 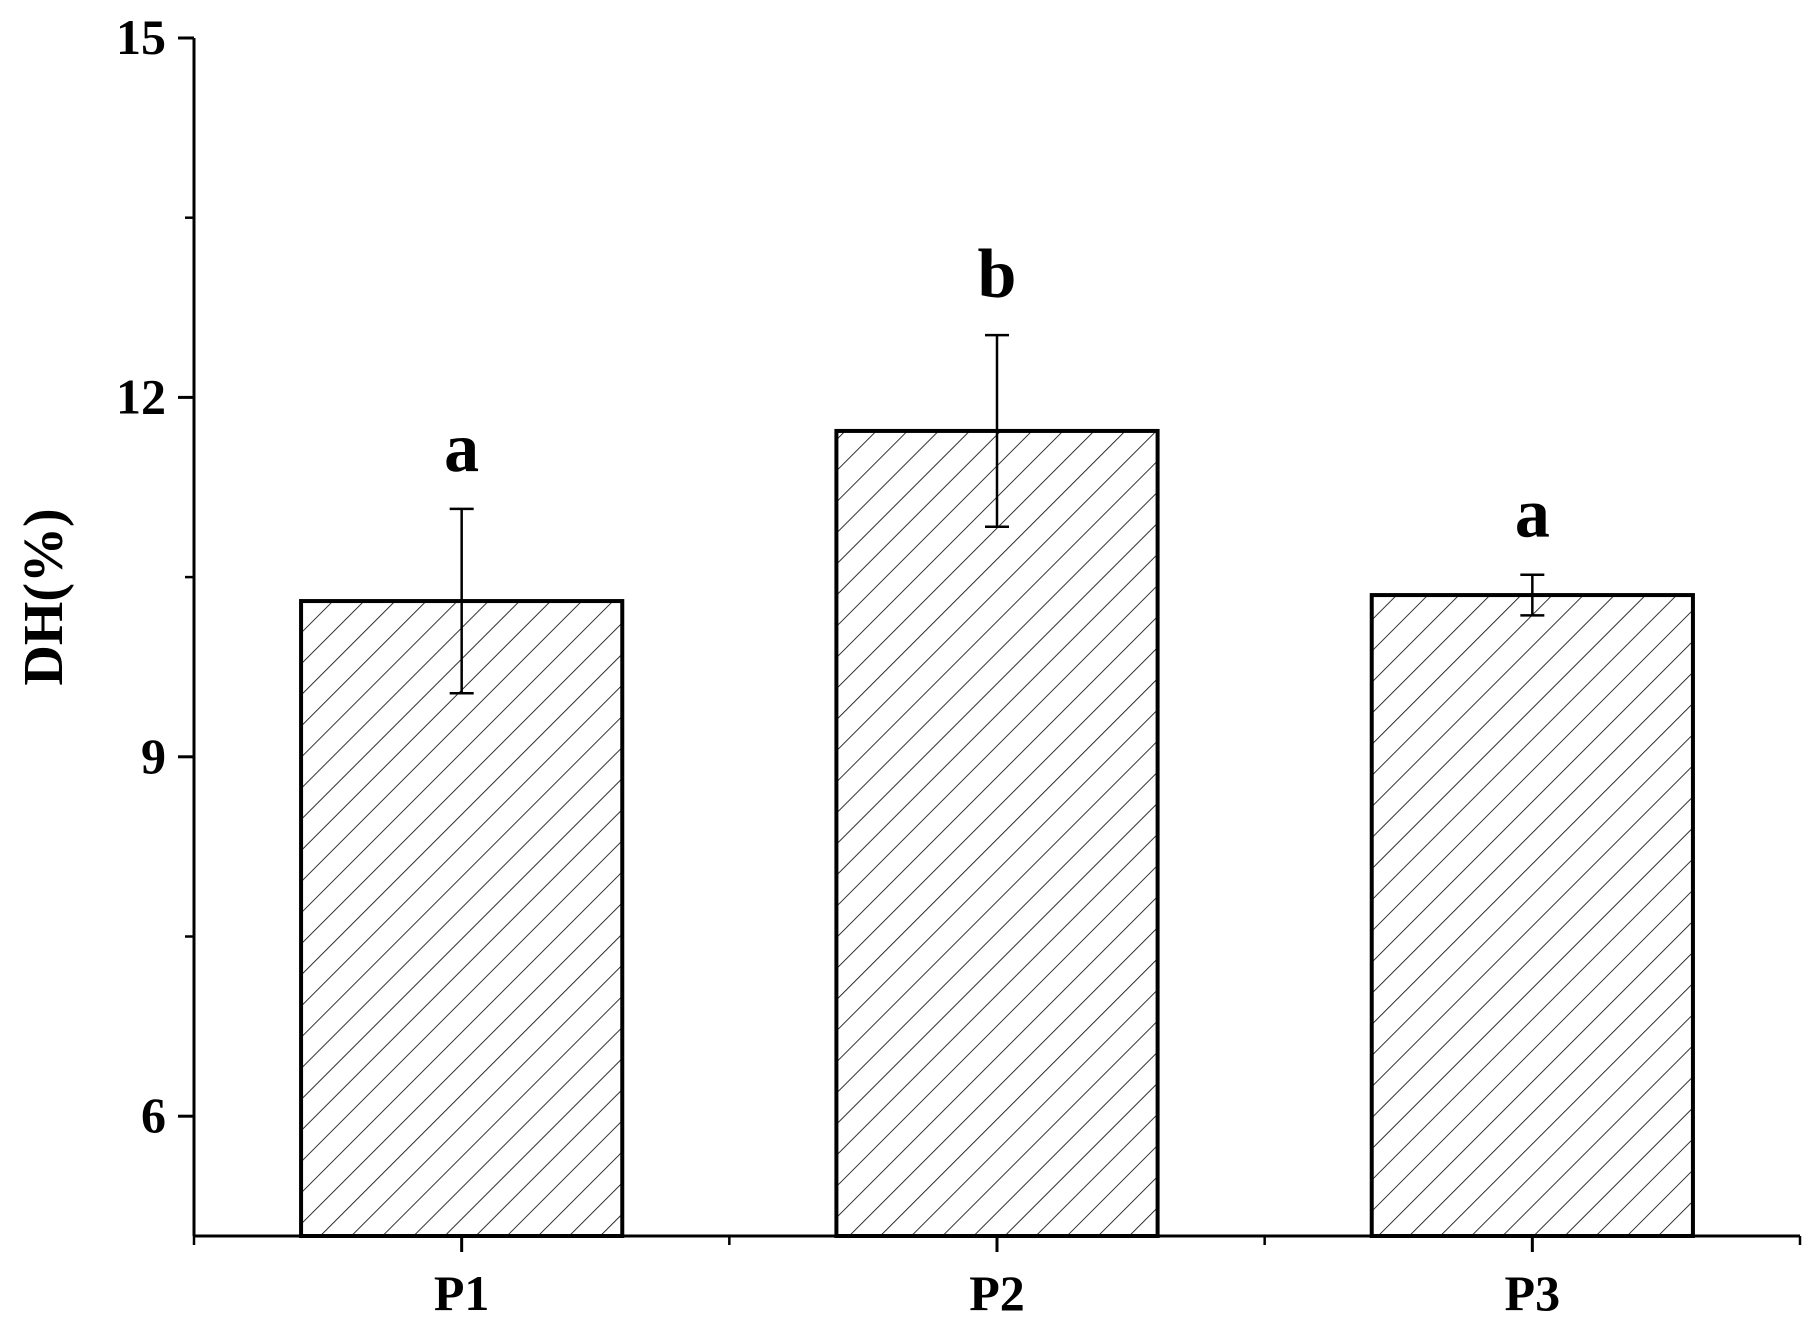 I want to click on error-bar-p2, so click(x=997, y=431).